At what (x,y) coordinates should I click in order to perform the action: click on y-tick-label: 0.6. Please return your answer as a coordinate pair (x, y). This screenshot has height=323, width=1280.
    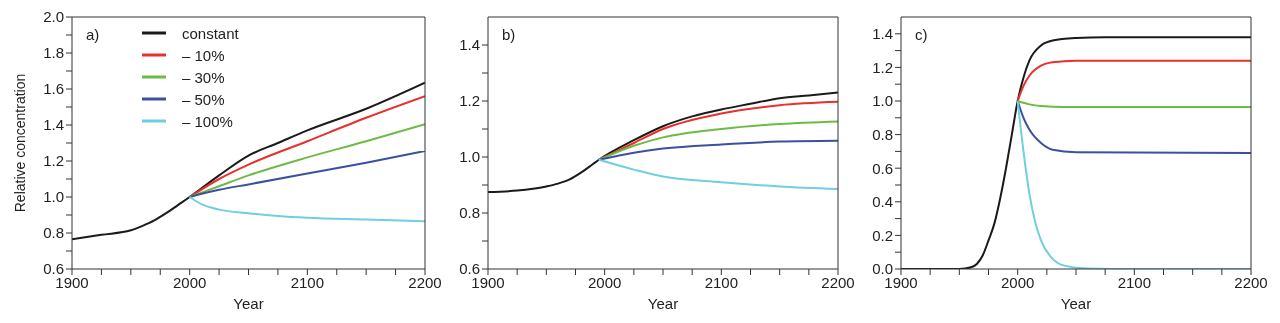
    Looking at the image, I should click on (882, 168).